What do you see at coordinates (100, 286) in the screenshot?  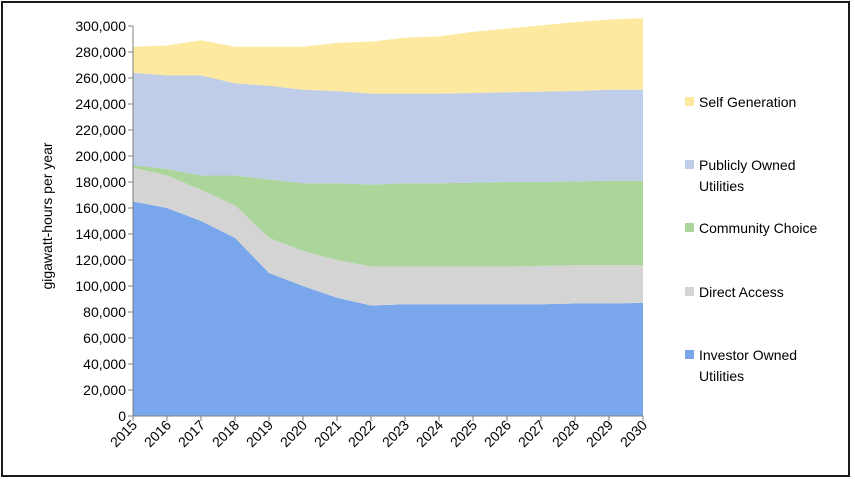 I see `y-tick-label: 100,000` at bounding box center [100, 286].